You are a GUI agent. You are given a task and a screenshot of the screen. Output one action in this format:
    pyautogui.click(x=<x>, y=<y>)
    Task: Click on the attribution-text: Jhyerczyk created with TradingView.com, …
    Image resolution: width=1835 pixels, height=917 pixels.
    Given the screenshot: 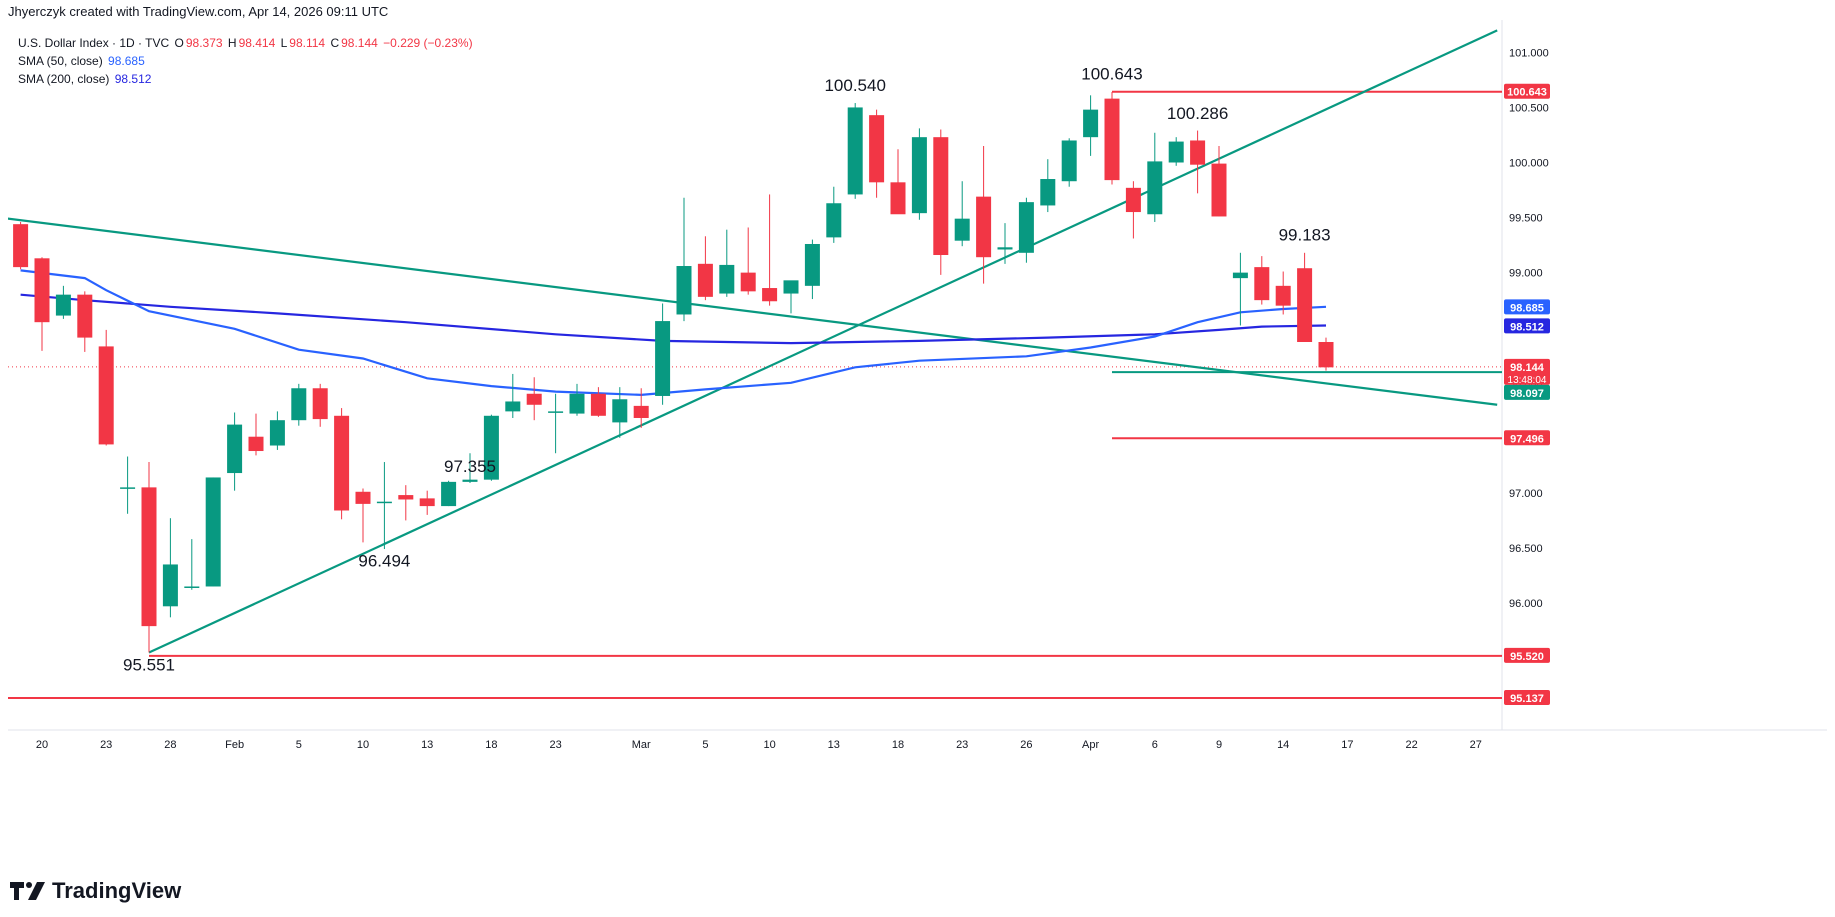 What is the action you would take?
    pyautogui.click(x=198, y=11)
    